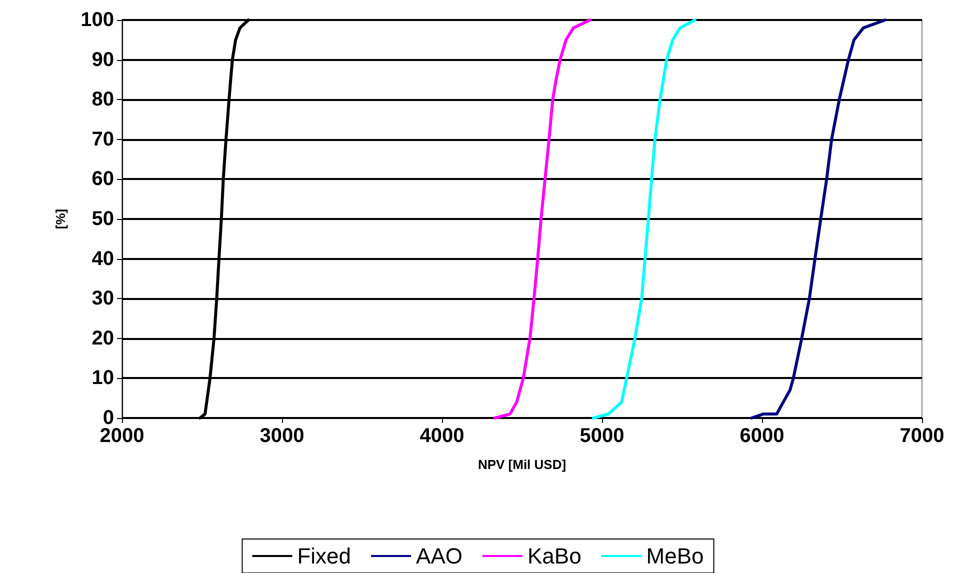  I want to click on legend-label: AAO, so click(439, 556).